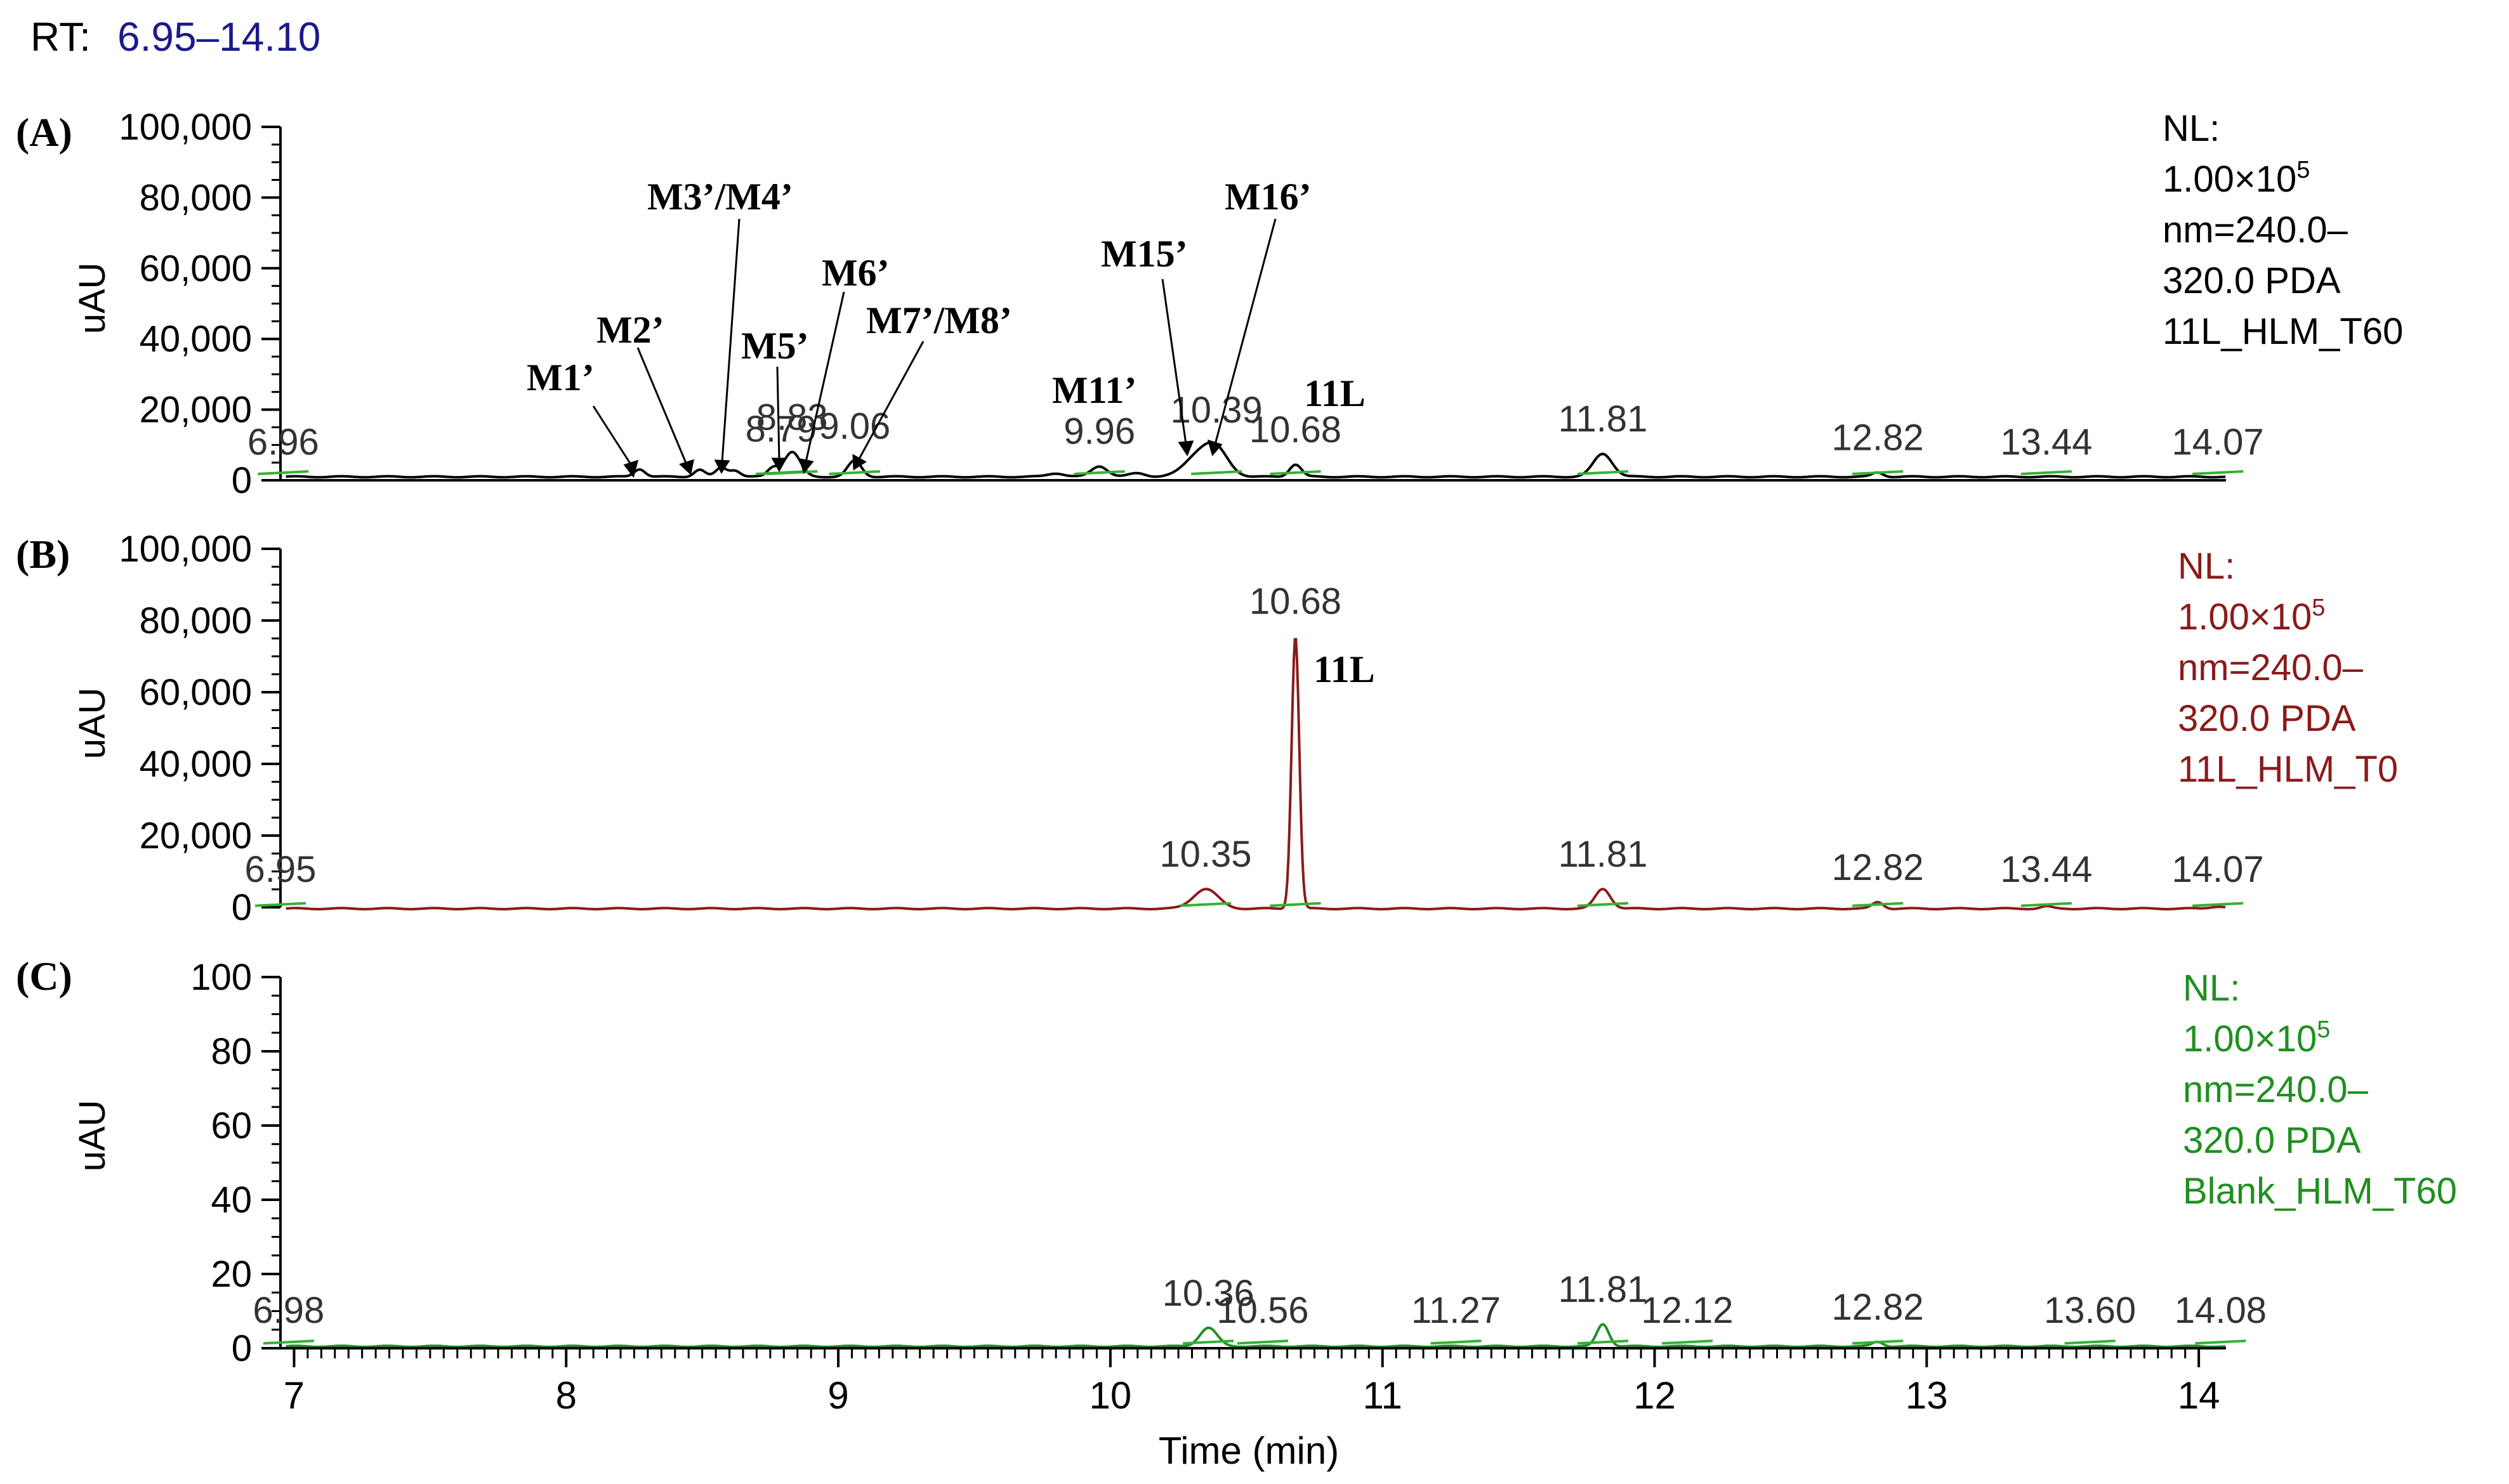  I want to click on panel-a-nl-title: NL:, so click(2191, 129).